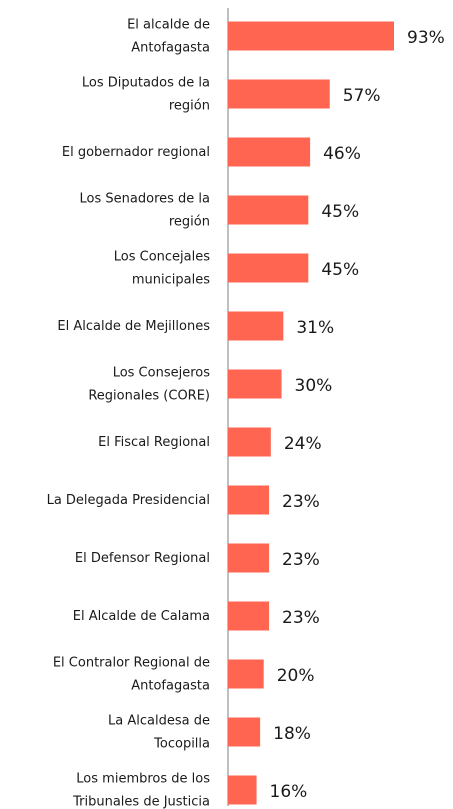  Describe the element at coordinates (128, 500) in the screenshot. I see `category-label: La Delegada Presidencial` at that location.